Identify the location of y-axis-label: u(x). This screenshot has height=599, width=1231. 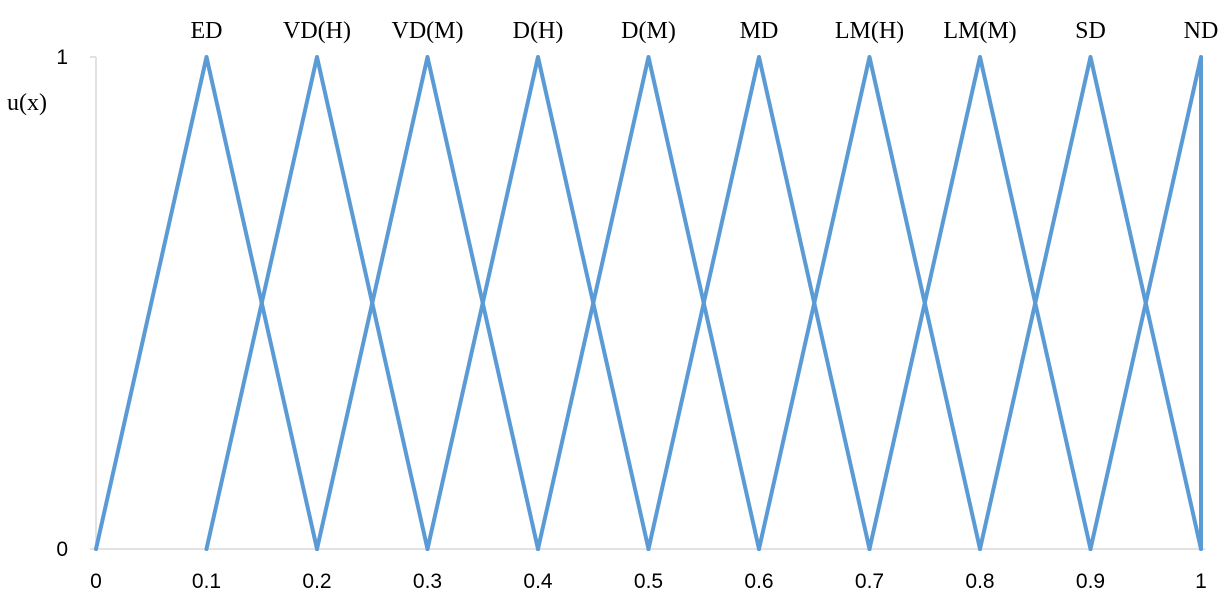
(27, 103).